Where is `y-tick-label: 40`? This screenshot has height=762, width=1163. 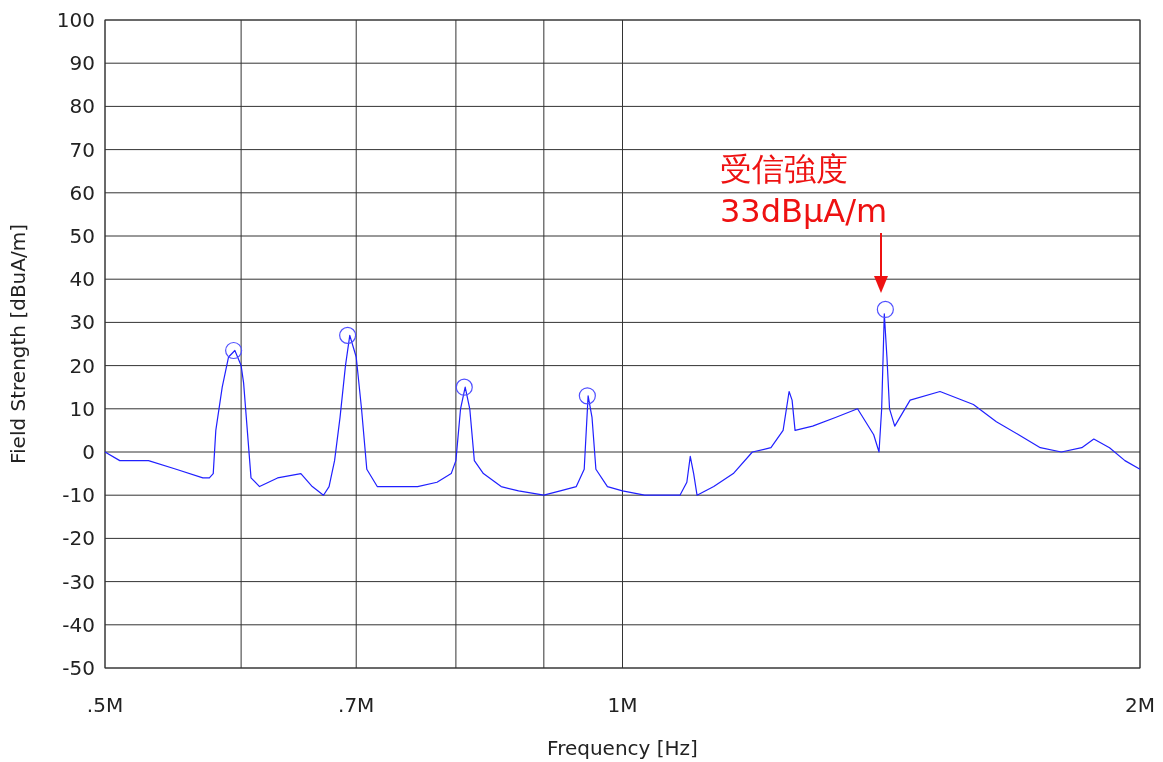
y-tick-label: 40 is located at coordinates (82, 279).